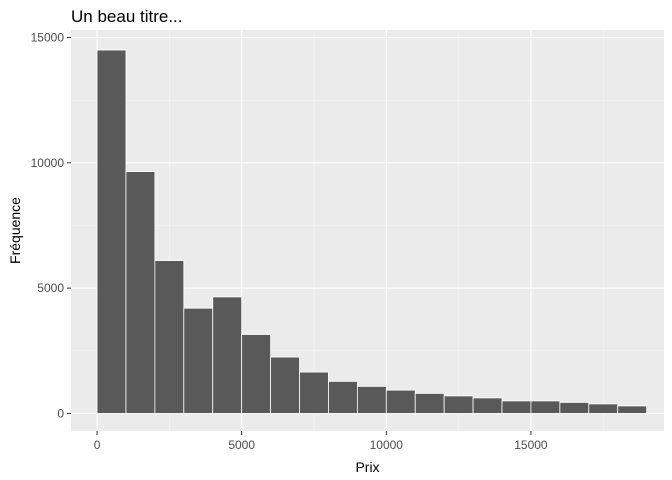 The height and width of the screenshot is (480, 672). Describe the element at coordinates (50, 288) in the screenshot. I see `y-tick-label: 5000` at that location.